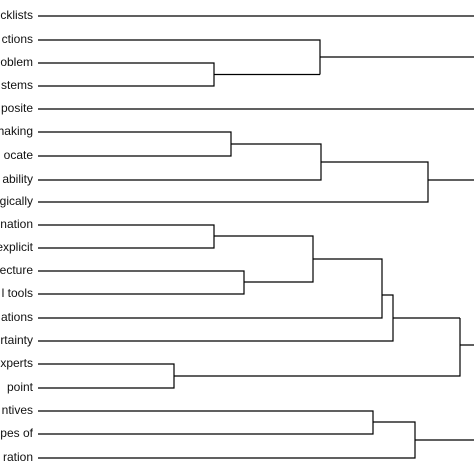 The height and width of the screenshot is (474, 474). I want to click on leaf-label: haking, so click(16, 131).